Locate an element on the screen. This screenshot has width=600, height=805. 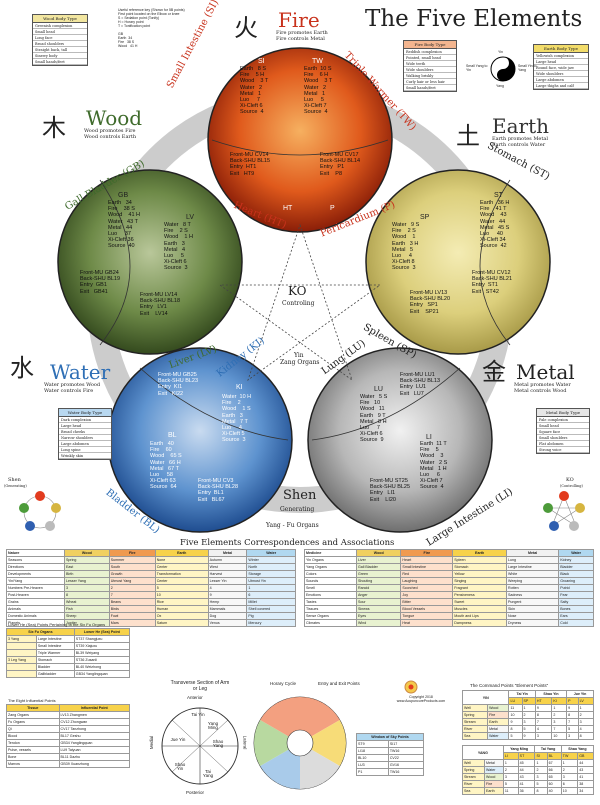
table-row: Yin Organs Liver Heart Spleen Lung Kidney is located at coordinates (449, 560).